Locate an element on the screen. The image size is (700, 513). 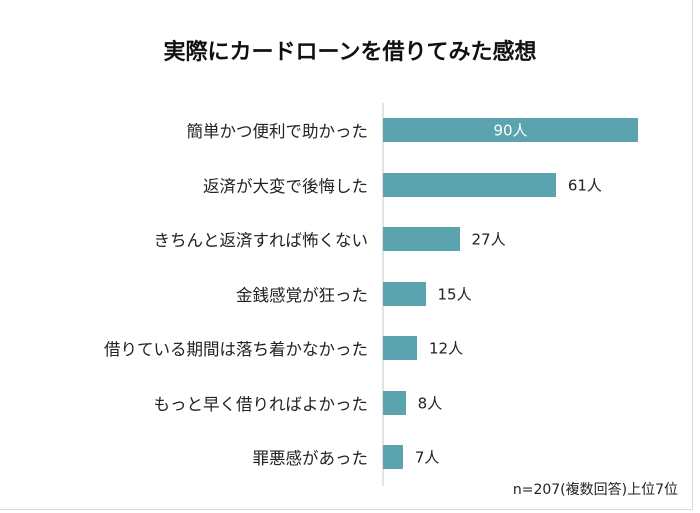
category-label: 簡単かつ便利で助かった is located at coordinates (277, 131).